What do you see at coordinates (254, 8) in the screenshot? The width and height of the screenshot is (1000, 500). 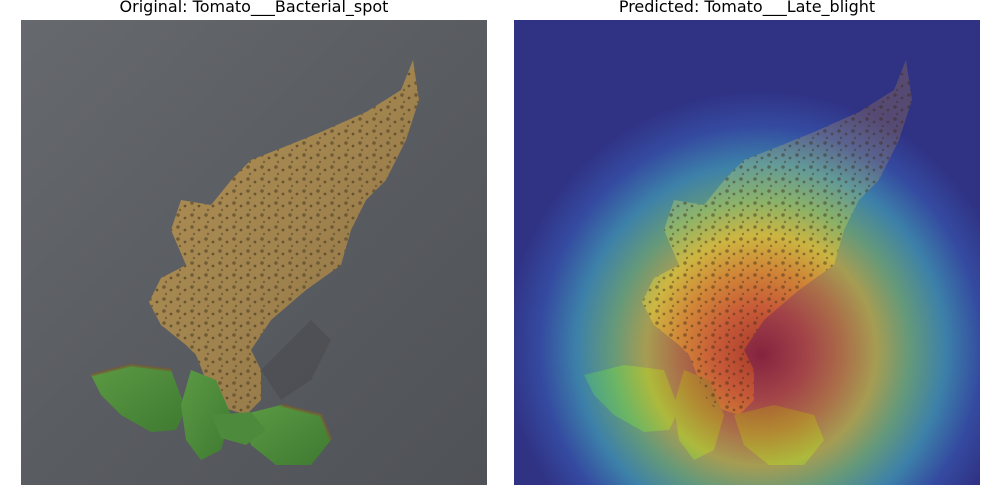 I see `original-title: Original: Tomato___Bacterial_spot` at bounding box center [254, 8].